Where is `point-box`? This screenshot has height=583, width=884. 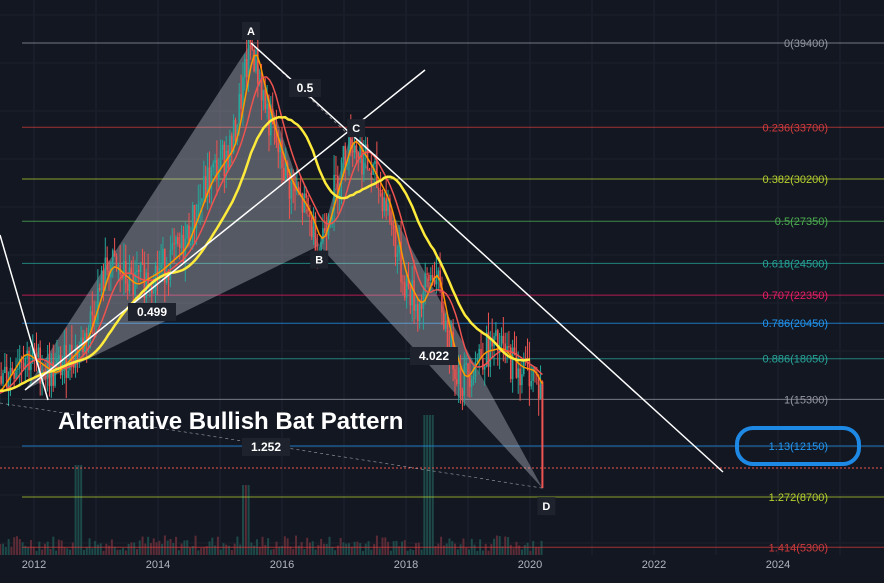
point-box is located at coordinates (251, 31).